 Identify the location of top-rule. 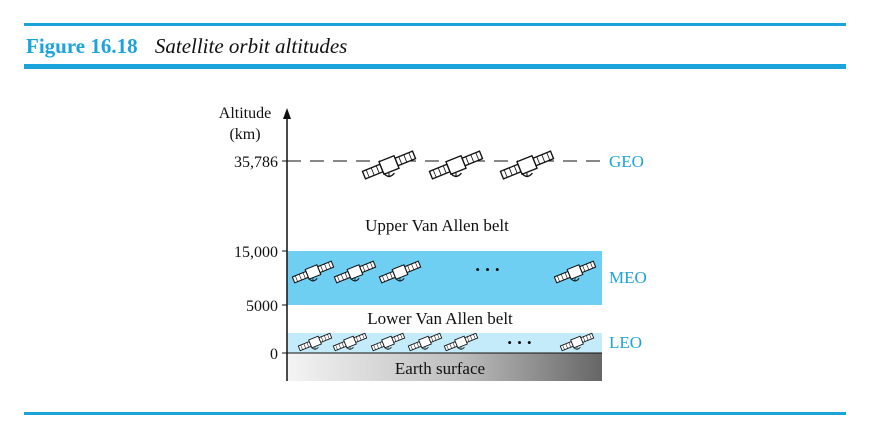
(435, 24).